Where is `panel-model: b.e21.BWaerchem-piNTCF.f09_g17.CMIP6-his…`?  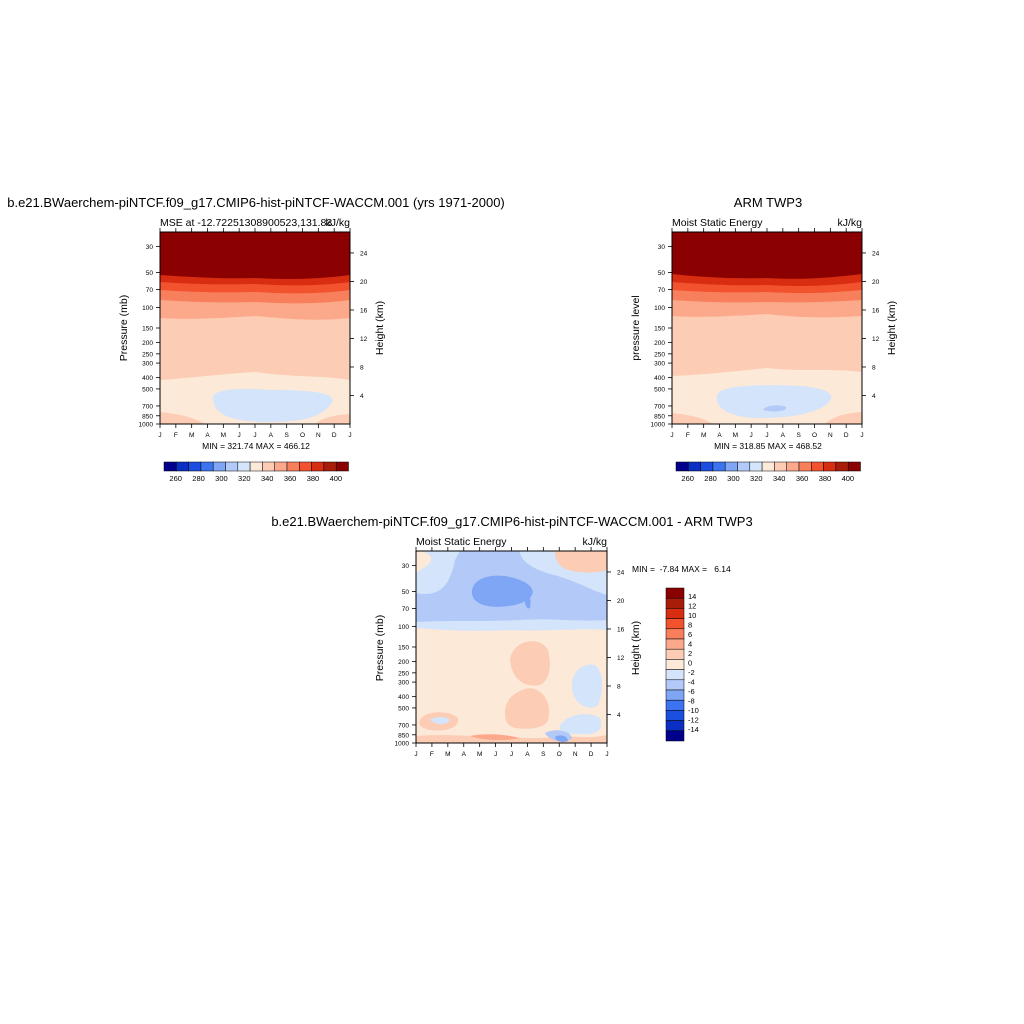
panel-model: b.e21.BWaerchem-piNTCF.f09_g17.CMIP6-his… is located at coordinates (256, 339).